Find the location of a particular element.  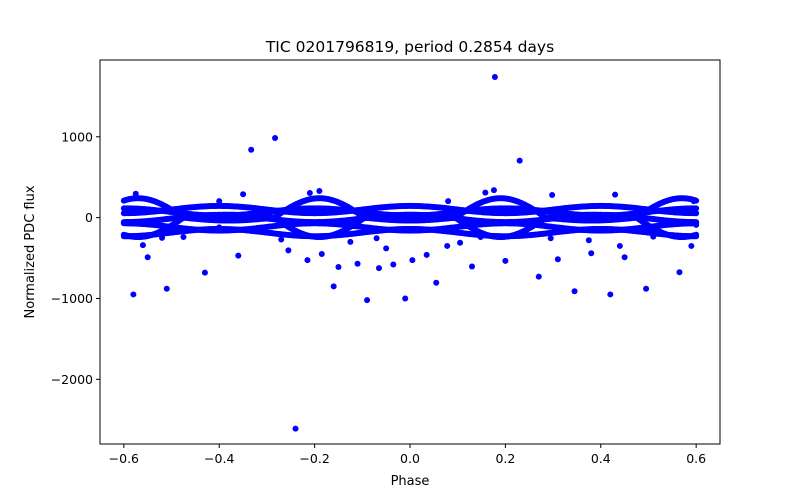

y-tick-label: 1000 is located at coordinates (77, 136).